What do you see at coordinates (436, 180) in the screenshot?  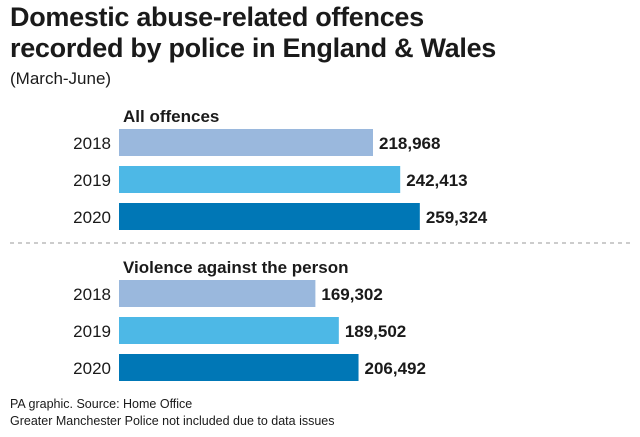 I see `value-label: 242,413` at bounding box center [436, 180].